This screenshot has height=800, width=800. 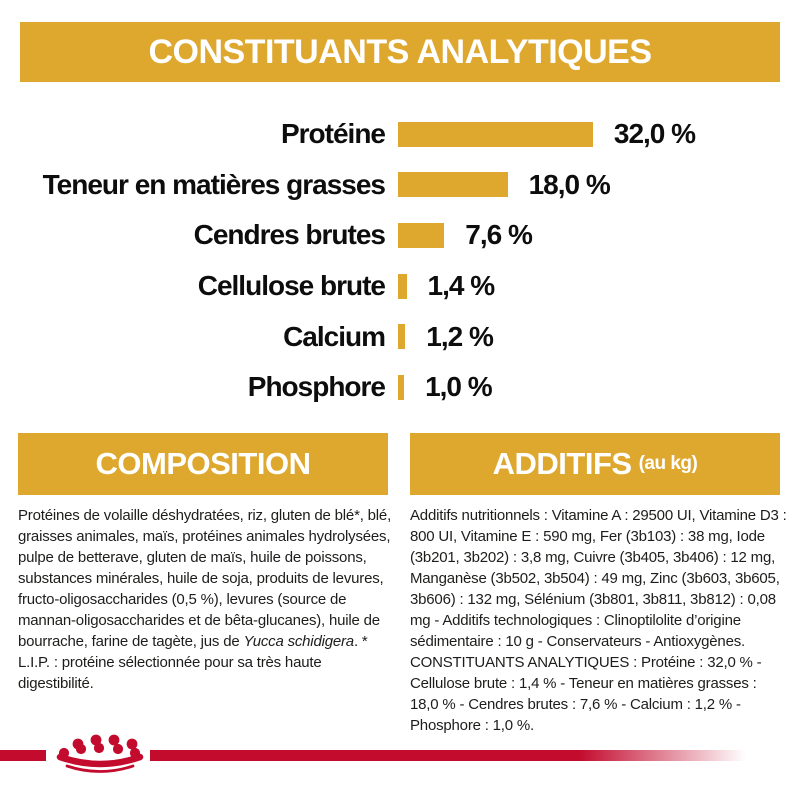 I want to click on chart-row: Phosphore 1,0 %, so click(x=400, y=387).